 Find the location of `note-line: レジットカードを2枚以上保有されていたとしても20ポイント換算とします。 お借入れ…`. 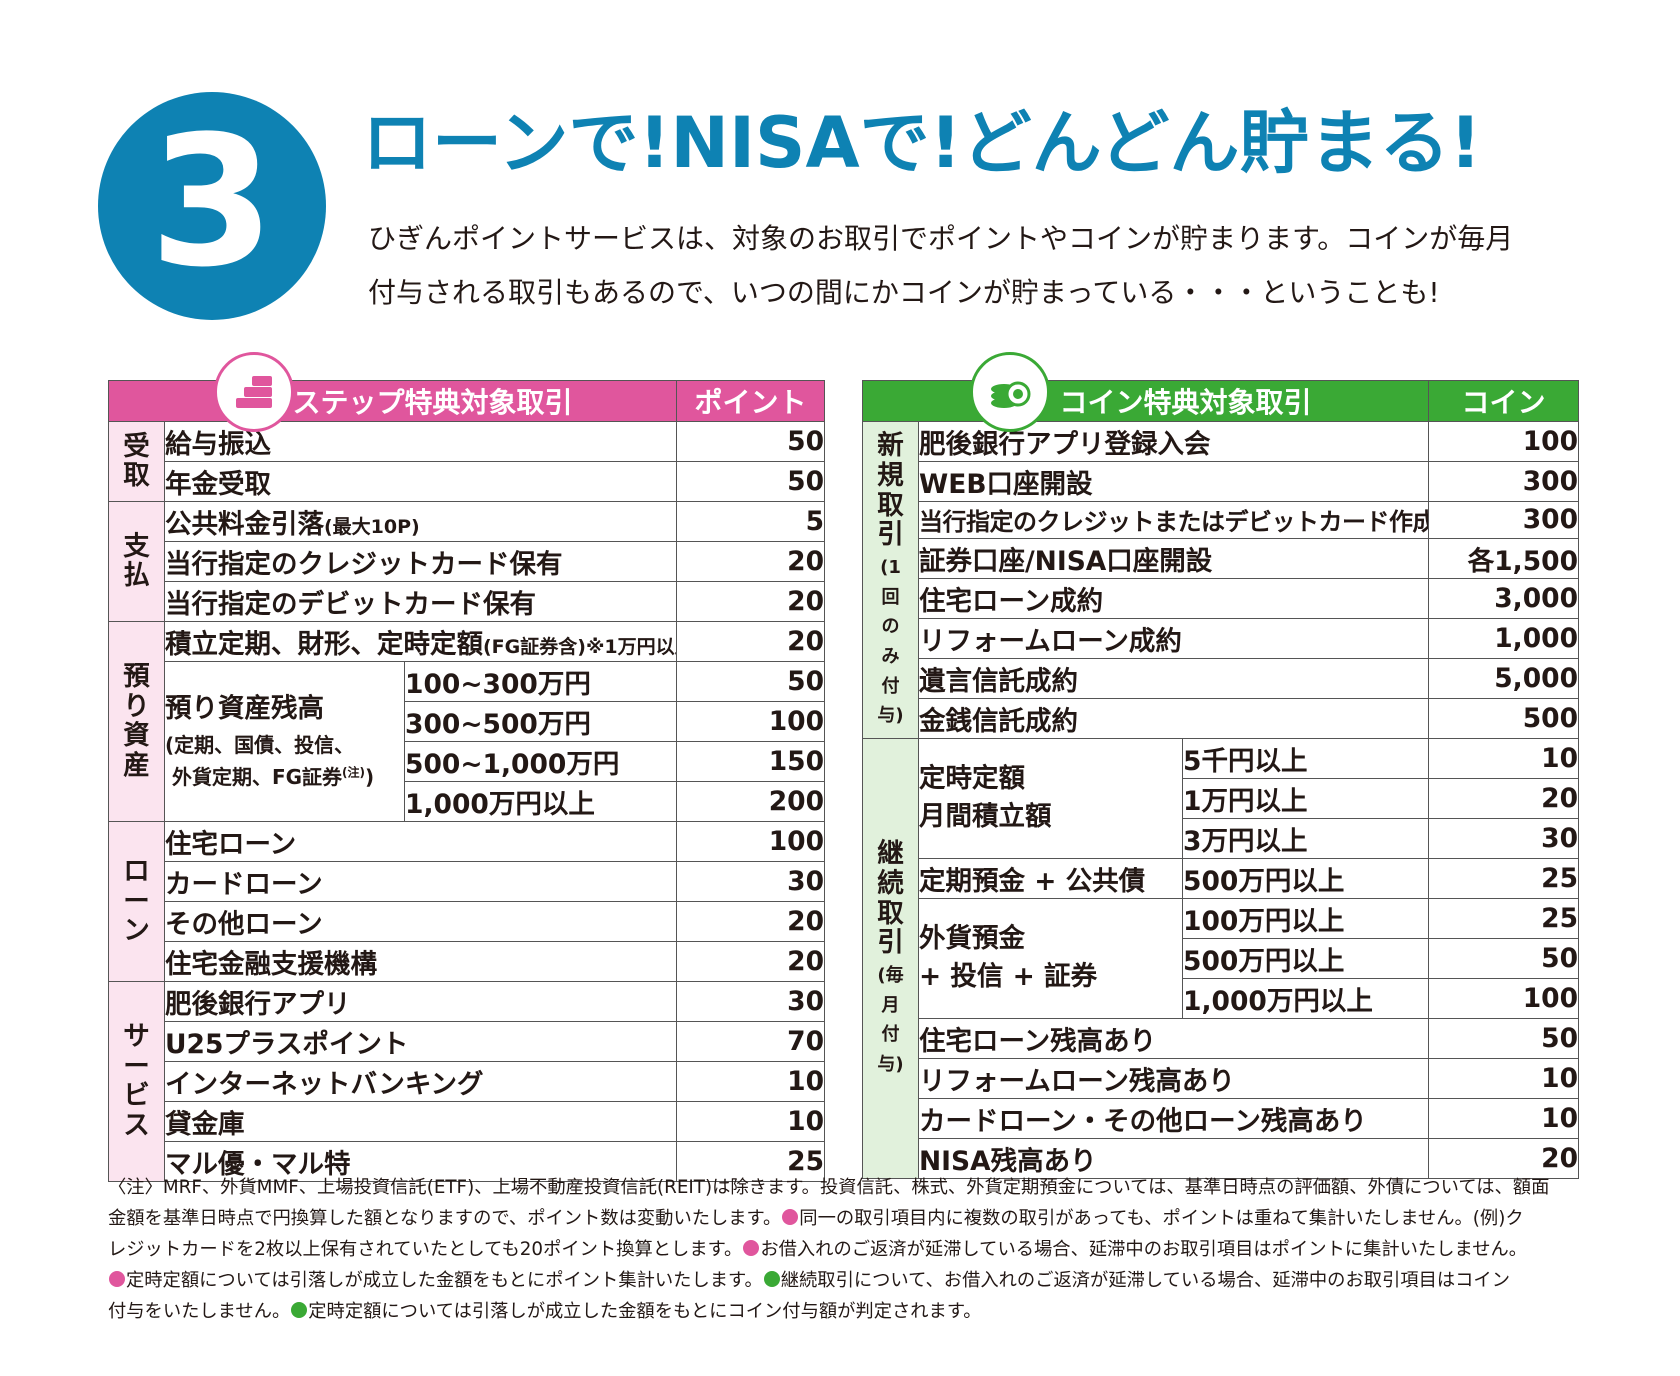

note-line: レジットカードを2枚以上保有されていたとしても20ポイント換算とします。 お借入れ… is located at coordinates (818, 1249).